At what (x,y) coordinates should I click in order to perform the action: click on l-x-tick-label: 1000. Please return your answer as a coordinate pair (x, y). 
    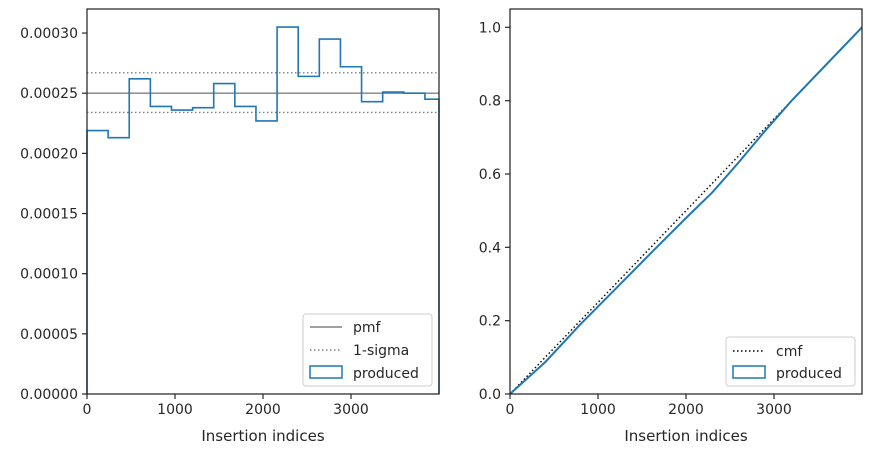
    Looking at the image, I should click on (175, 410).